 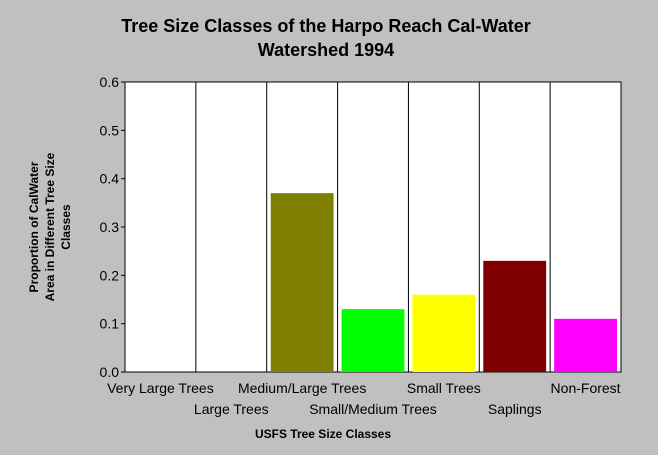 I want to click on y-tick-label: 0.3, so click(x=110, y=227).